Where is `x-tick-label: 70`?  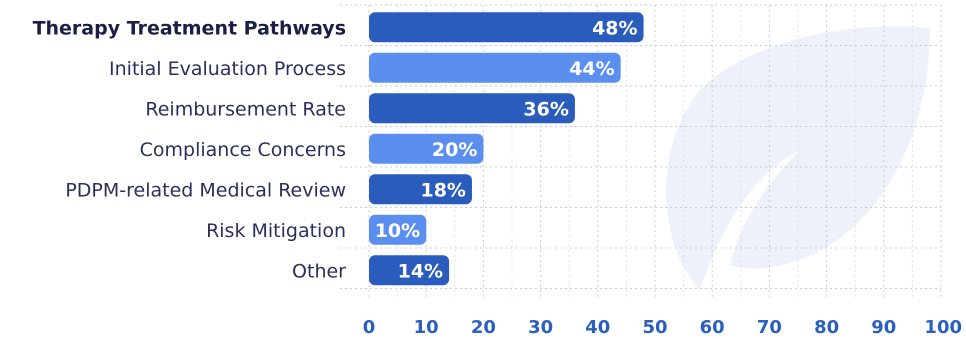
x-tick-label: 70 is located at coordinates (769, 327).